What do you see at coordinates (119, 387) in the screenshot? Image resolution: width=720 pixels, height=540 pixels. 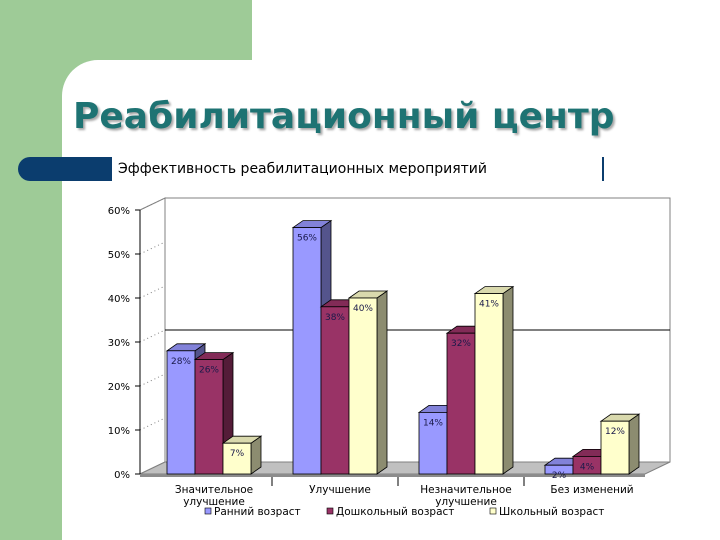 I see `y-tick-label: 20%` at bounding box center [119, 387].